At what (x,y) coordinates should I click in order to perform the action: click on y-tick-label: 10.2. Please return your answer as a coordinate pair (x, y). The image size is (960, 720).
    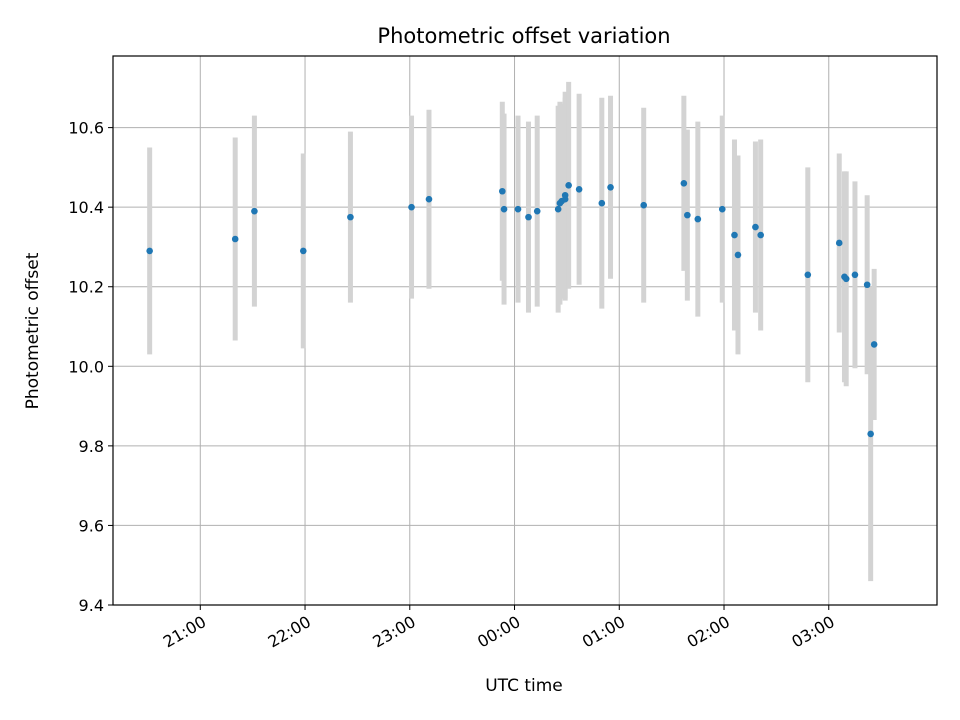
    Looking at the image, I should click on (86, 287).